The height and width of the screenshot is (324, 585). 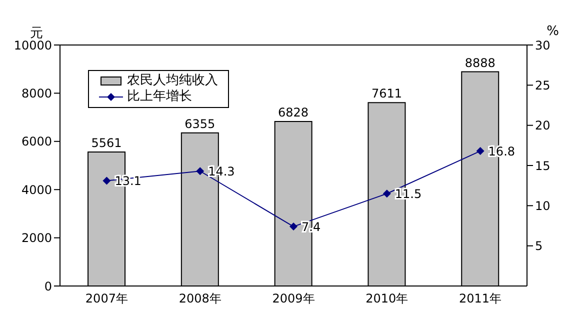 I want to click on y-tick-label: 8000, so click(x=36, y=93).